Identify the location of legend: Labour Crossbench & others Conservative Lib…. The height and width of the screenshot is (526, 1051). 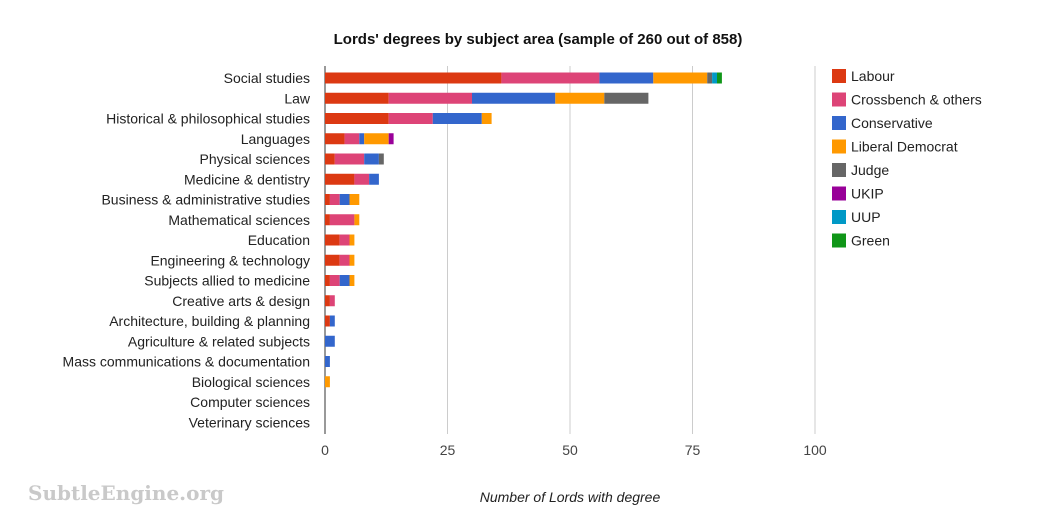
(907, 158).